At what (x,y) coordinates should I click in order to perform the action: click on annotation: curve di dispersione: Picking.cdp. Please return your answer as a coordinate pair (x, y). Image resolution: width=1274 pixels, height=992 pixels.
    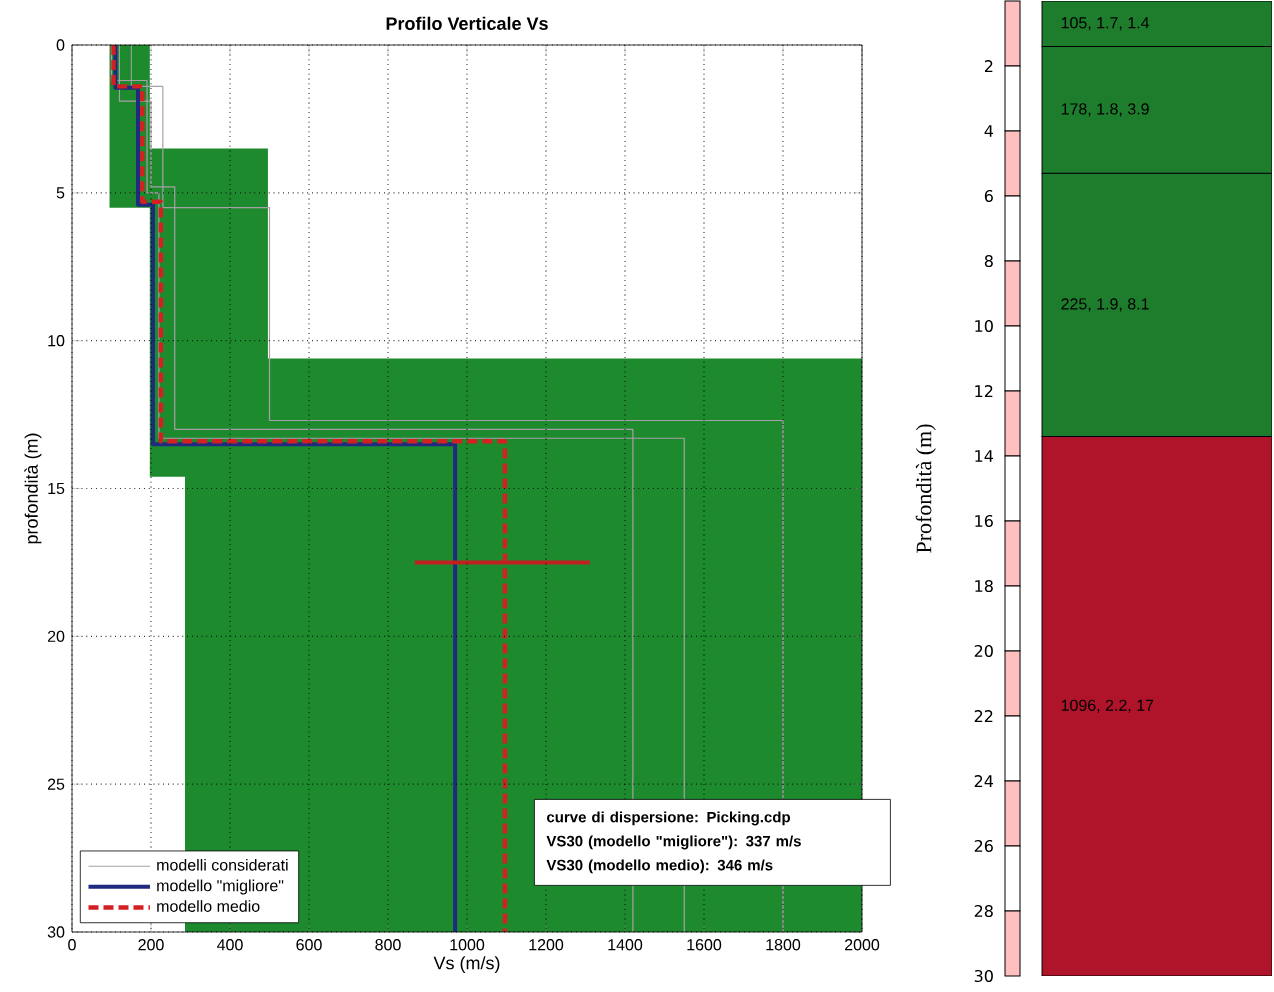
    Looking at the image, I should click on (668, 818).